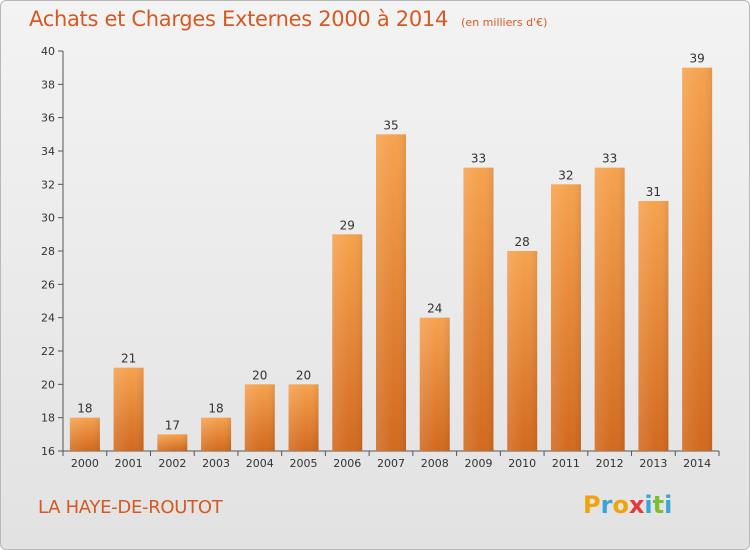 This screenshot has width=750, height=550. Describe the element at coordinates (259, 417) in the screenshot. I see `bar-shade-2004` at that location.